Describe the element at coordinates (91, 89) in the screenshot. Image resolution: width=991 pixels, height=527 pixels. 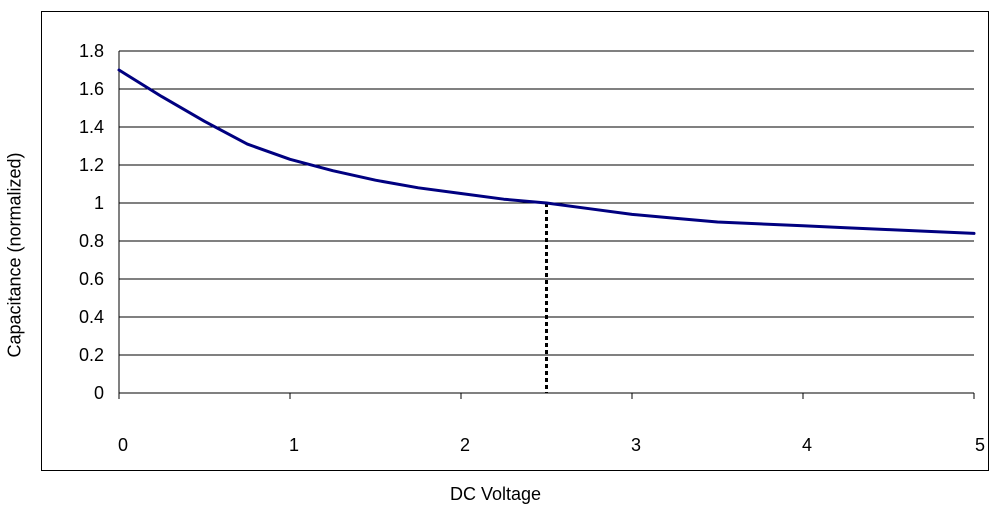
I see `y-tick-label-8: 1.6` at that location.